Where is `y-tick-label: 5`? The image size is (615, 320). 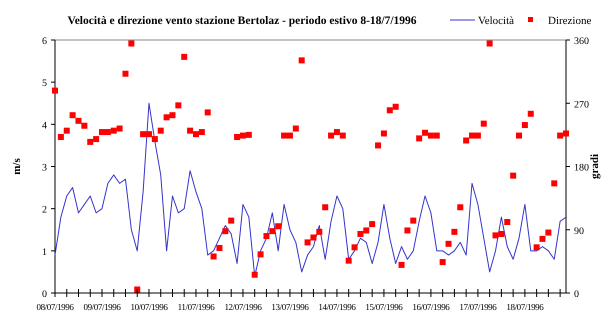
y-tick-label: 5 is located at coordinates (44, 84).